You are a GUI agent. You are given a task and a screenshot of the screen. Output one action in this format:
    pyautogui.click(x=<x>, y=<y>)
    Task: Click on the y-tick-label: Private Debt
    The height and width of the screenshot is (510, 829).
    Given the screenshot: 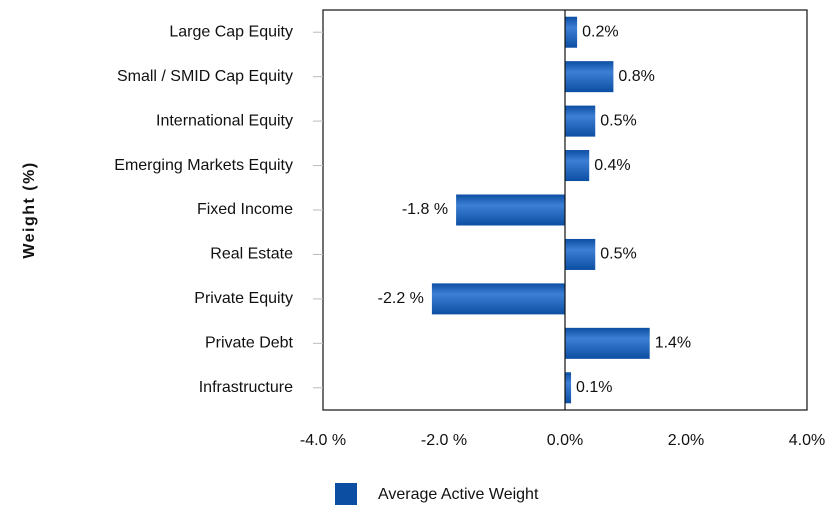 What is the action you would take?
    pyautogui.click(x=249, y=343)
    